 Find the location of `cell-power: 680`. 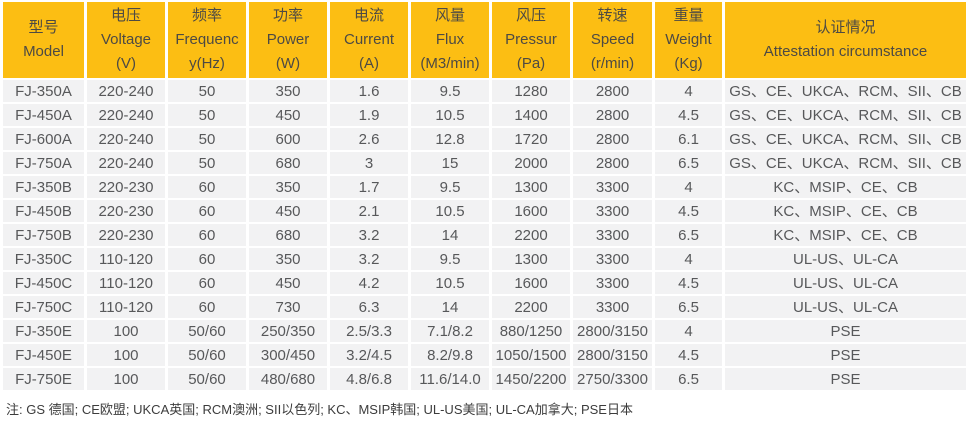

cell-power: 680 is located at coordinates (288, 163).